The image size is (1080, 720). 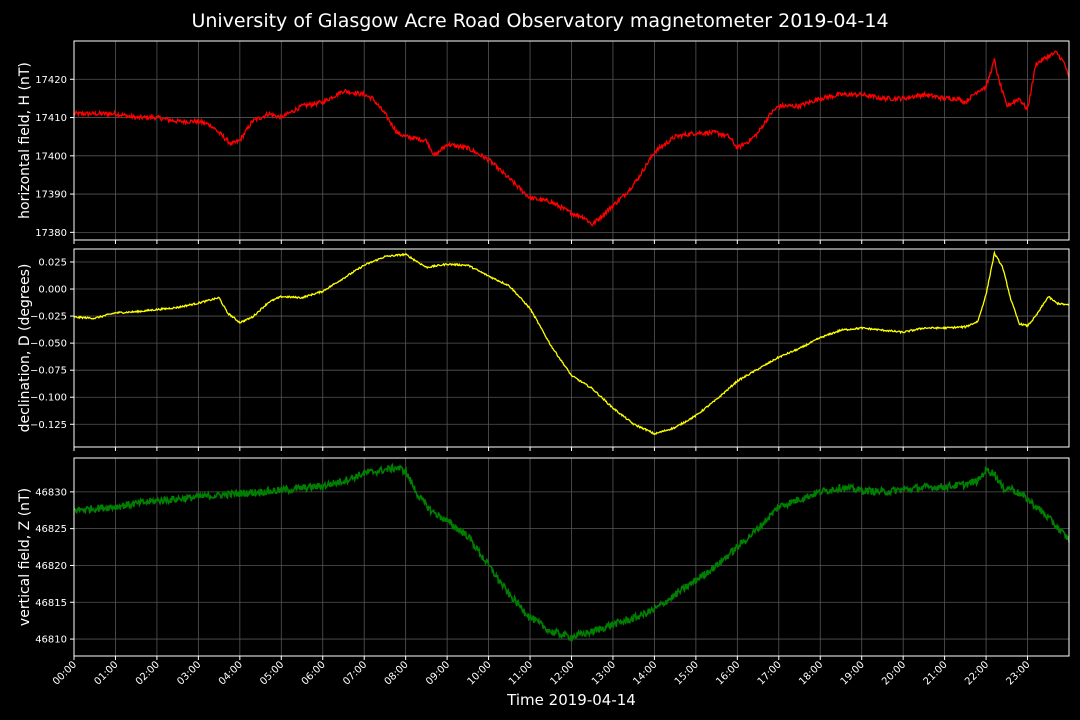 I want to click on y-tick-label: −0.100, so click(x=48, y=398).